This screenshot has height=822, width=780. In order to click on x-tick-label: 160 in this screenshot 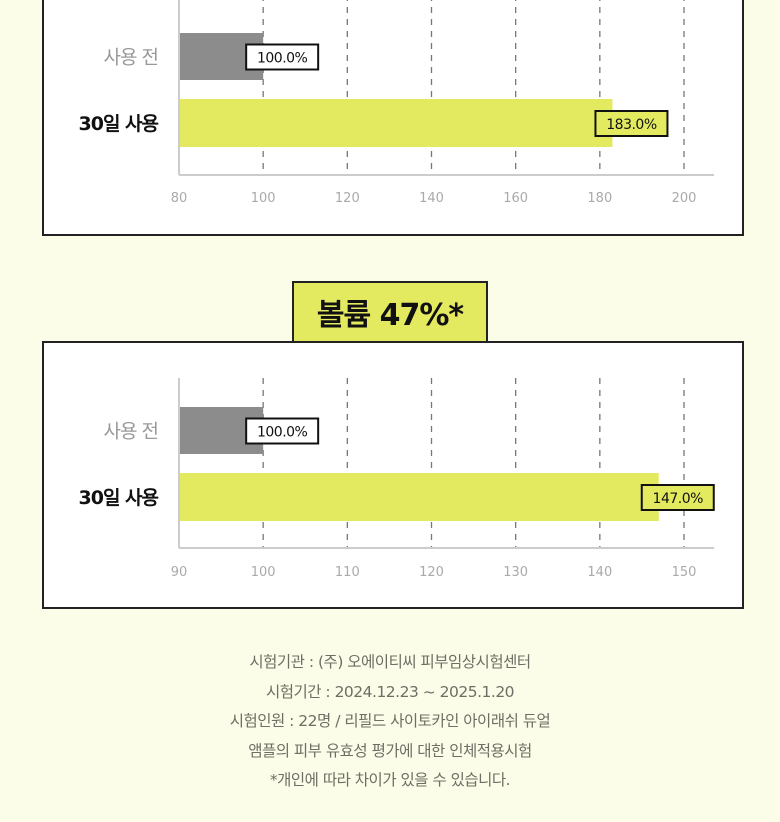, I will do `click(515, 198)`.